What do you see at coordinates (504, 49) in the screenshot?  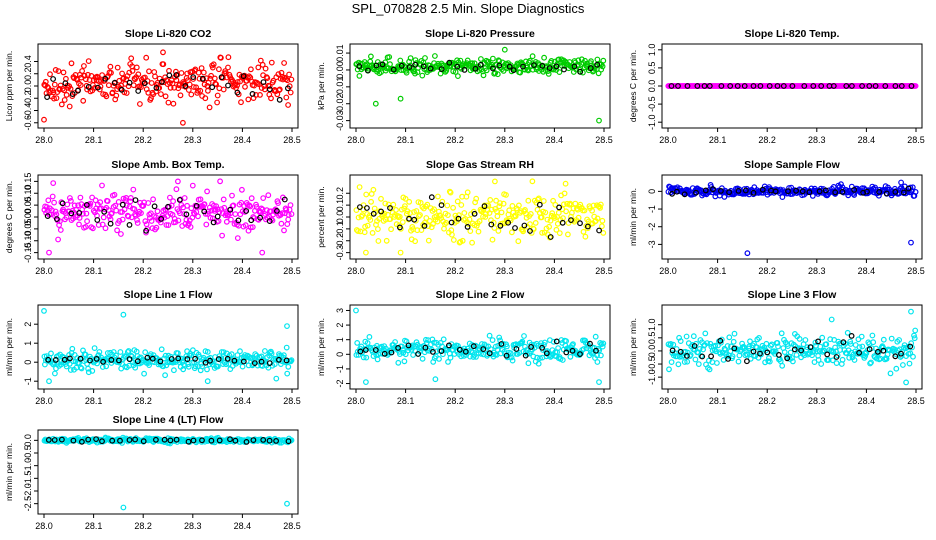 I see `outlier-point` at bounding box center [504, 49].